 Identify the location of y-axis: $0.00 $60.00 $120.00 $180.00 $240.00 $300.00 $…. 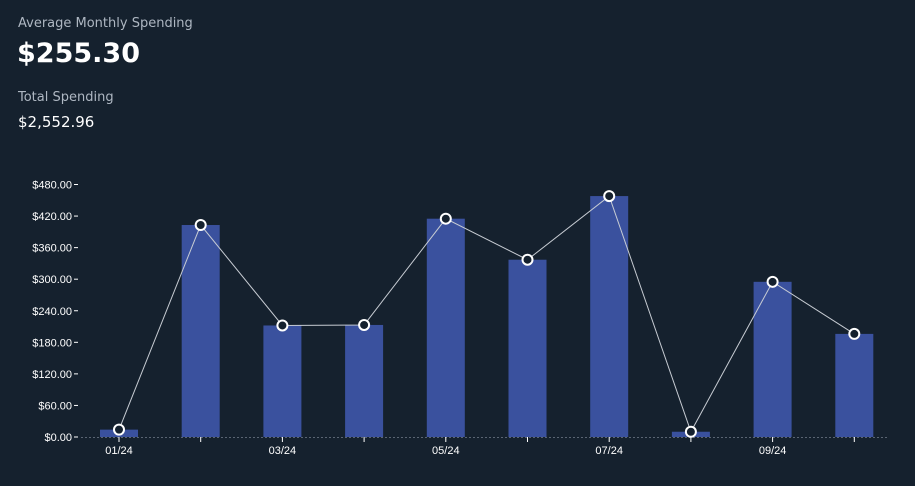
(55, 312).